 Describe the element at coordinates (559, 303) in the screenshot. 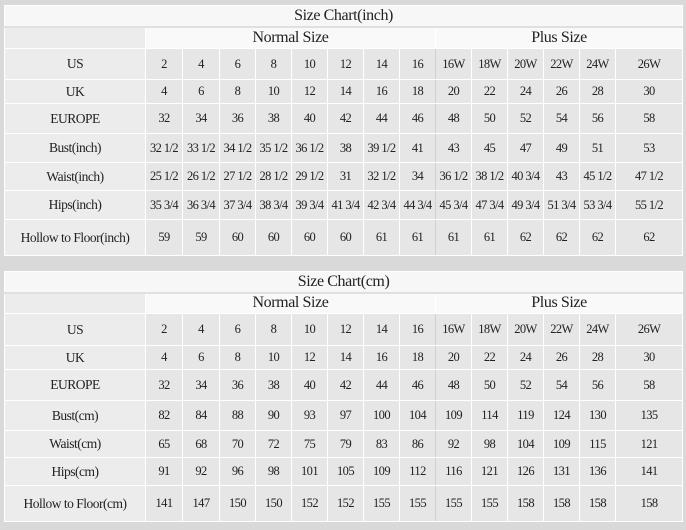

I see `group-plus-size: Plus Size` at that location.